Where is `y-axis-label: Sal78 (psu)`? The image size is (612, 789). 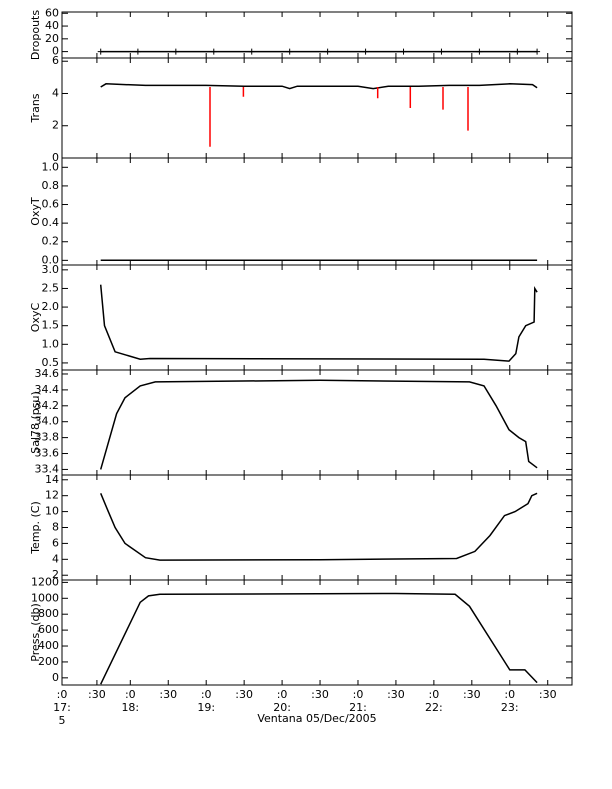
y-axis-label: Sal78 (psu) is located at coordinates (35, 422).